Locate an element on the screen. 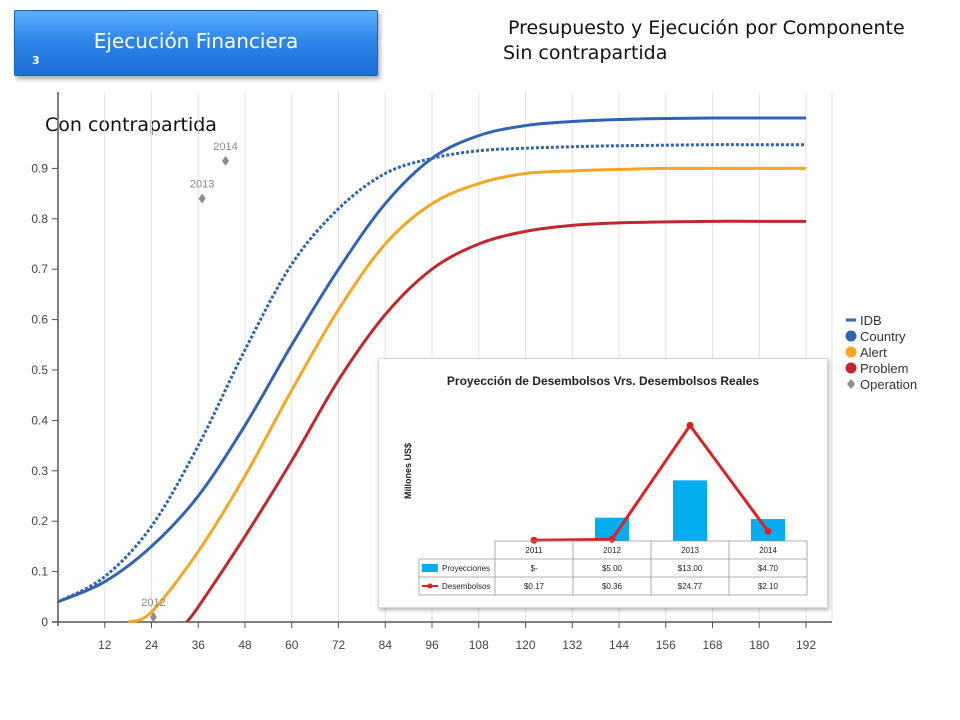 The image size is (960, 720). y-tick-label: 0.5 is located at coordinates (39, 370).